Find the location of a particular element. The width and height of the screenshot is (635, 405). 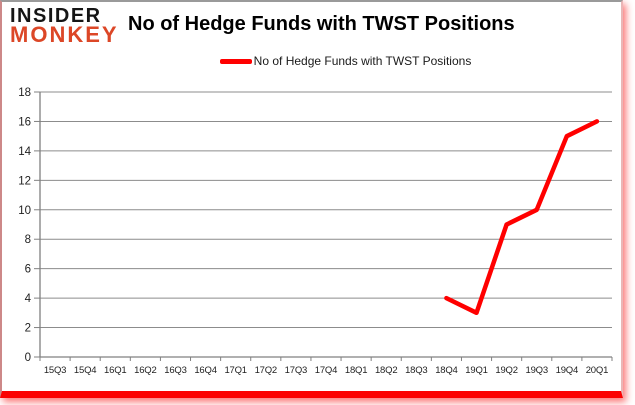

y-tick-label: 18 is located at coordinates (24, 93).